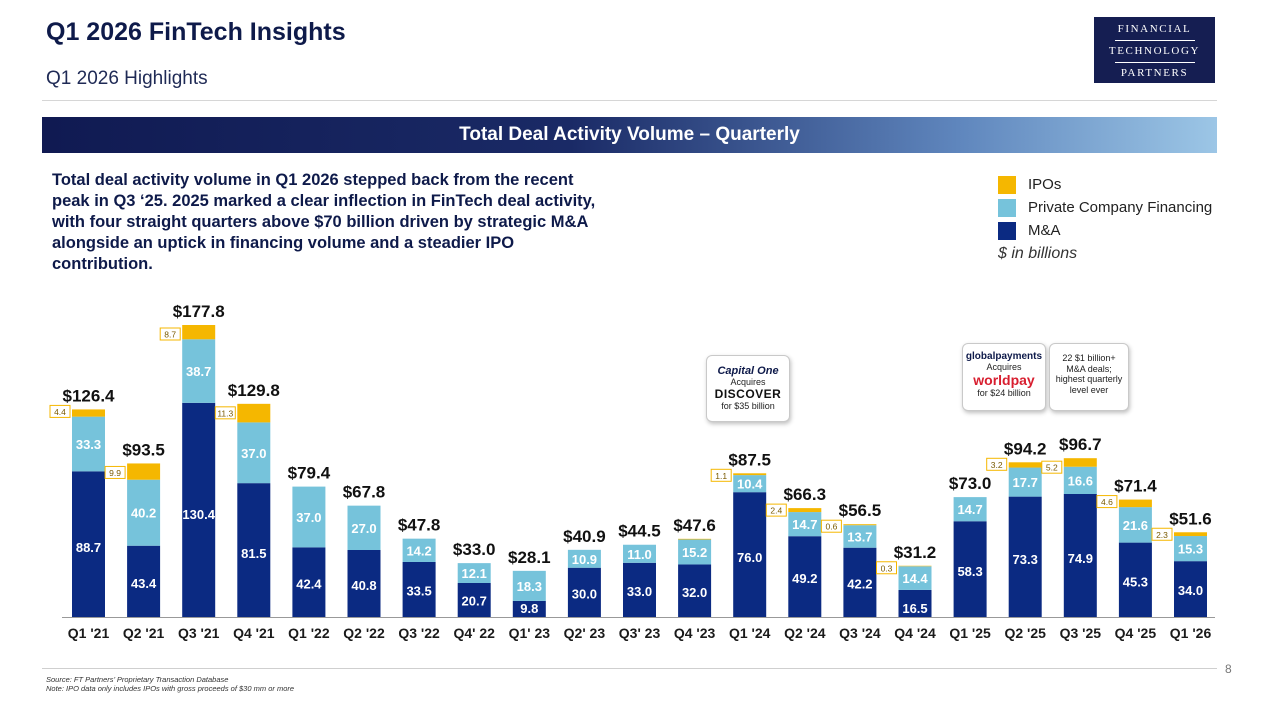  Describe the element at coordinates (750, 633) in the screenshot. I see `x-tick-label: Q1 '24` at that location.